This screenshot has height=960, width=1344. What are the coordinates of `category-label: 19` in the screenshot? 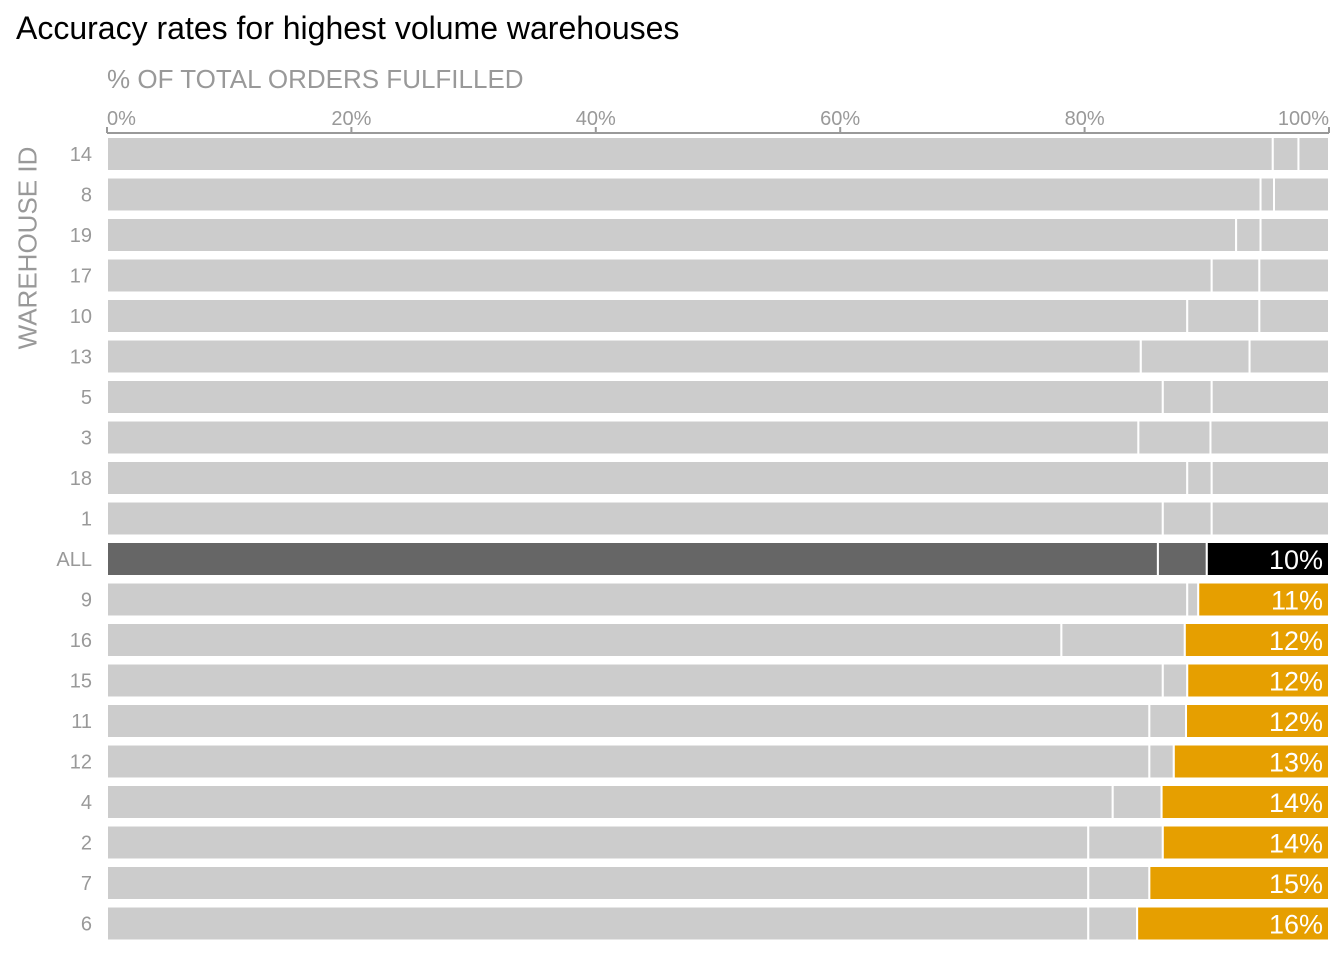 It's located at (81, 236).